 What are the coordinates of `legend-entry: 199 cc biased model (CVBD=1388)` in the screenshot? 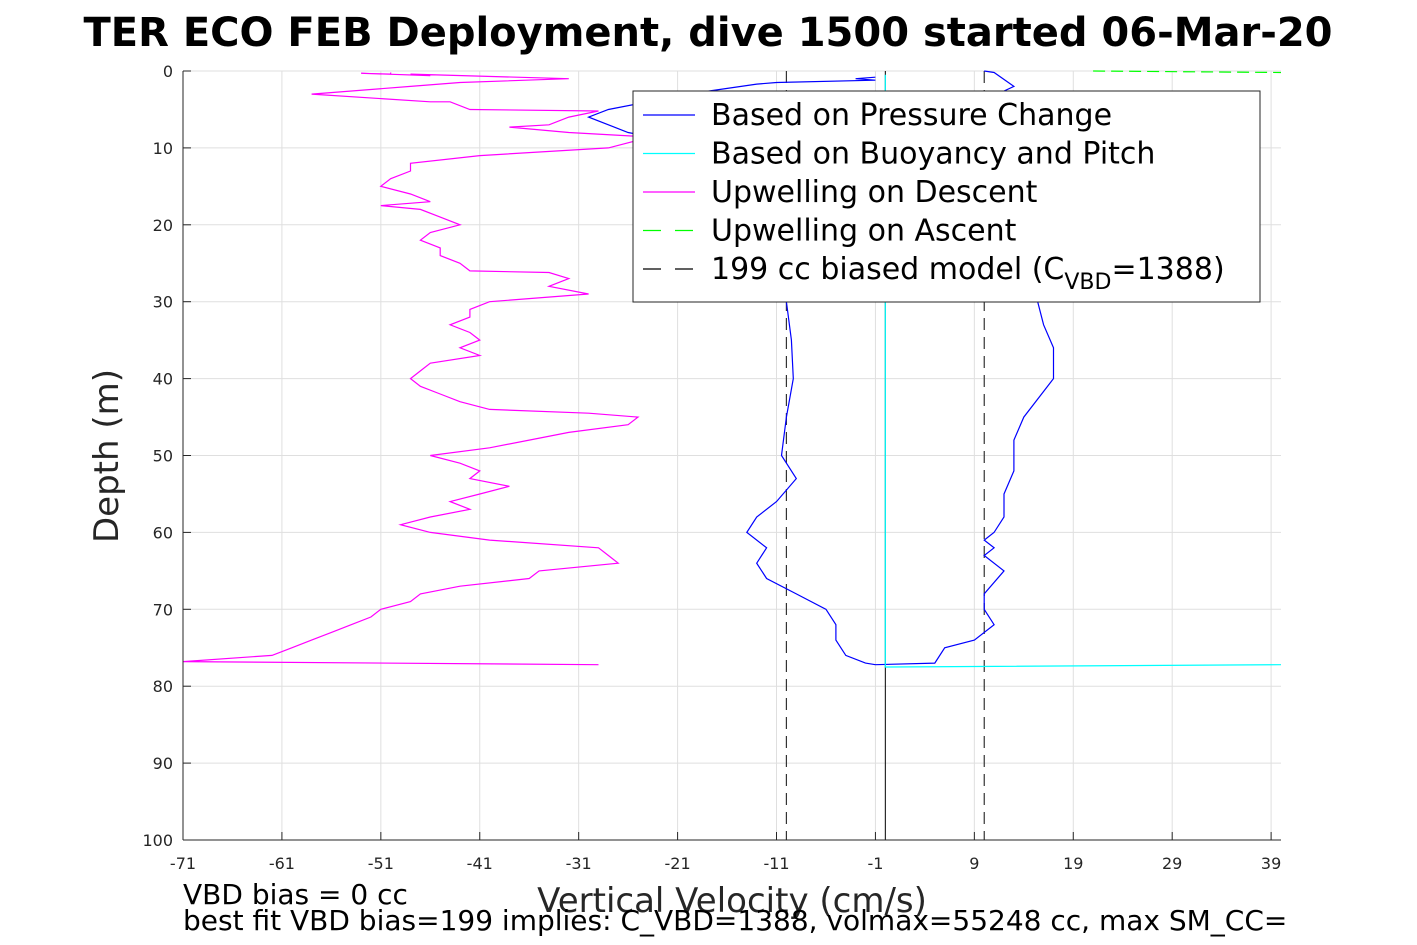 It's located at (968, 273).